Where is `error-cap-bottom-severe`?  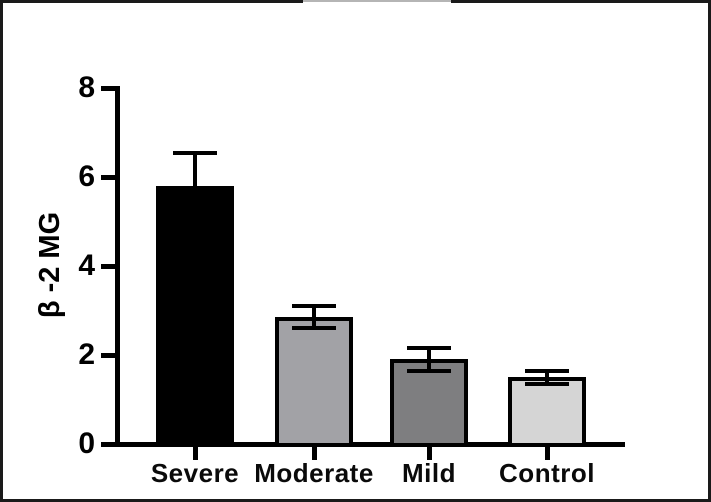 error-cap-bottom-severe is located at coordinates (195, 219).